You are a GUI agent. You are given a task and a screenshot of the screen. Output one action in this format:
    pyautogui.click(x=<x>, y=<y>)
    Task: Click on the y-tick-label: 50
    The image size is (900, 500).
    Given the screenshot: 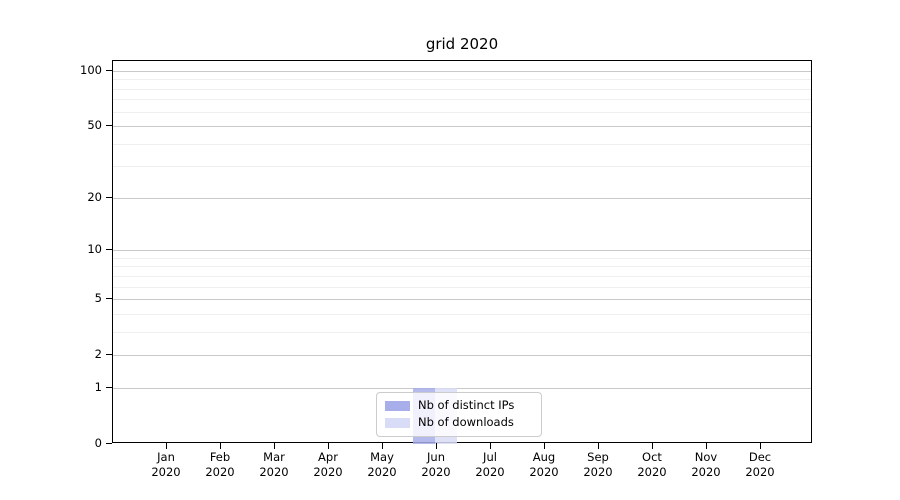 What is the action you would take?
    pyautogui.click(x=94, y=125)
    